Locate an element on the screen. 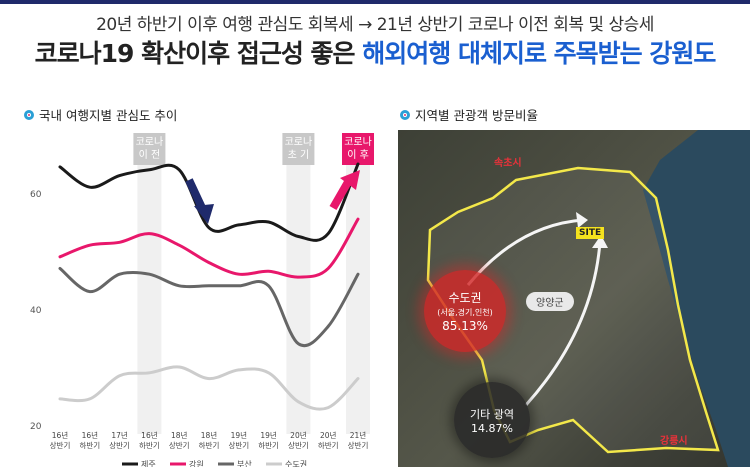 Image resolution: width=750 pixels, height=467 pixels. flow-arrow-other is located at coordinates (563, 323).